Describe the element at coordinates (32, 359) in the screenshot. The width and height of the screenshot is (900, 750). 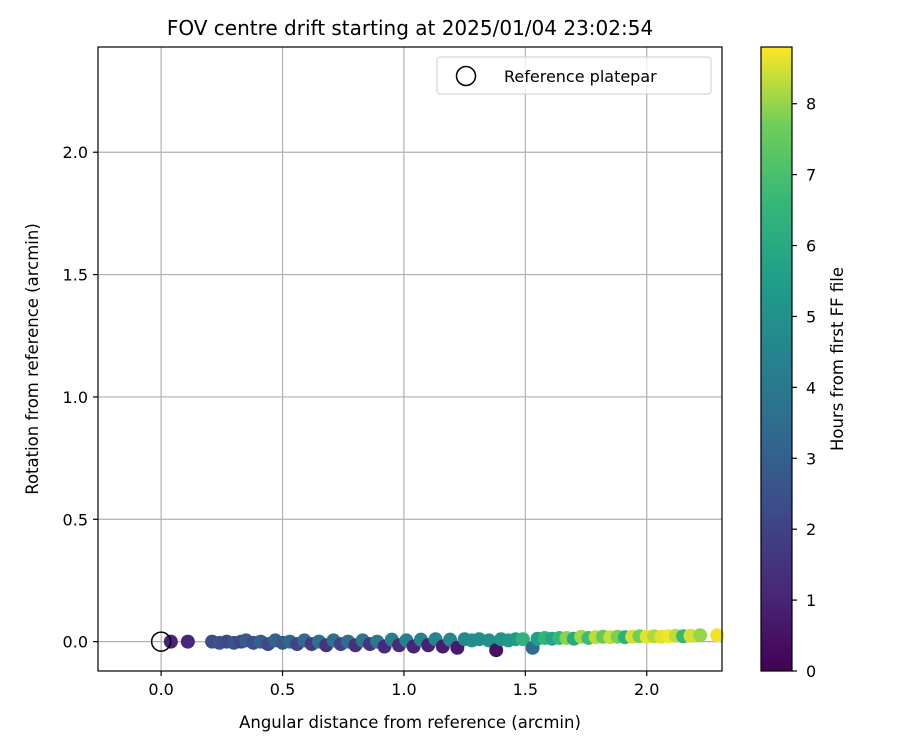
I see `y-axis-label: Rotation from reference (arcmin)` at that location.